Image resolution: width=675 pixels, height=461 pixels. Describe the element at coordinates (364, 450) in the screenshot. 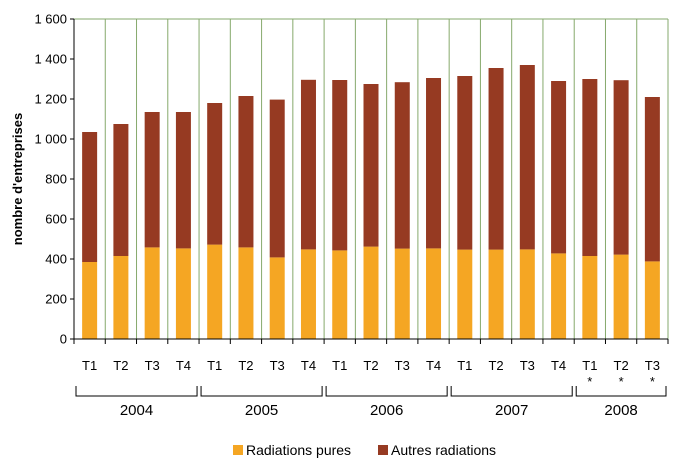

I see `legend: Radiations pures Autres radiations` at that location.